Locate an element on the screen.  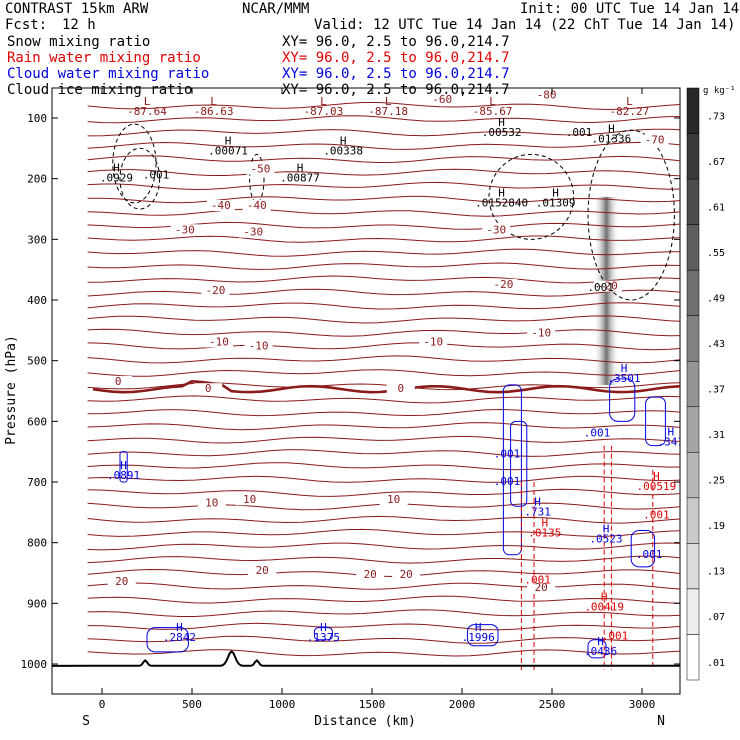
colorbar-level-label: .01 is located at coordinates (716, 663).